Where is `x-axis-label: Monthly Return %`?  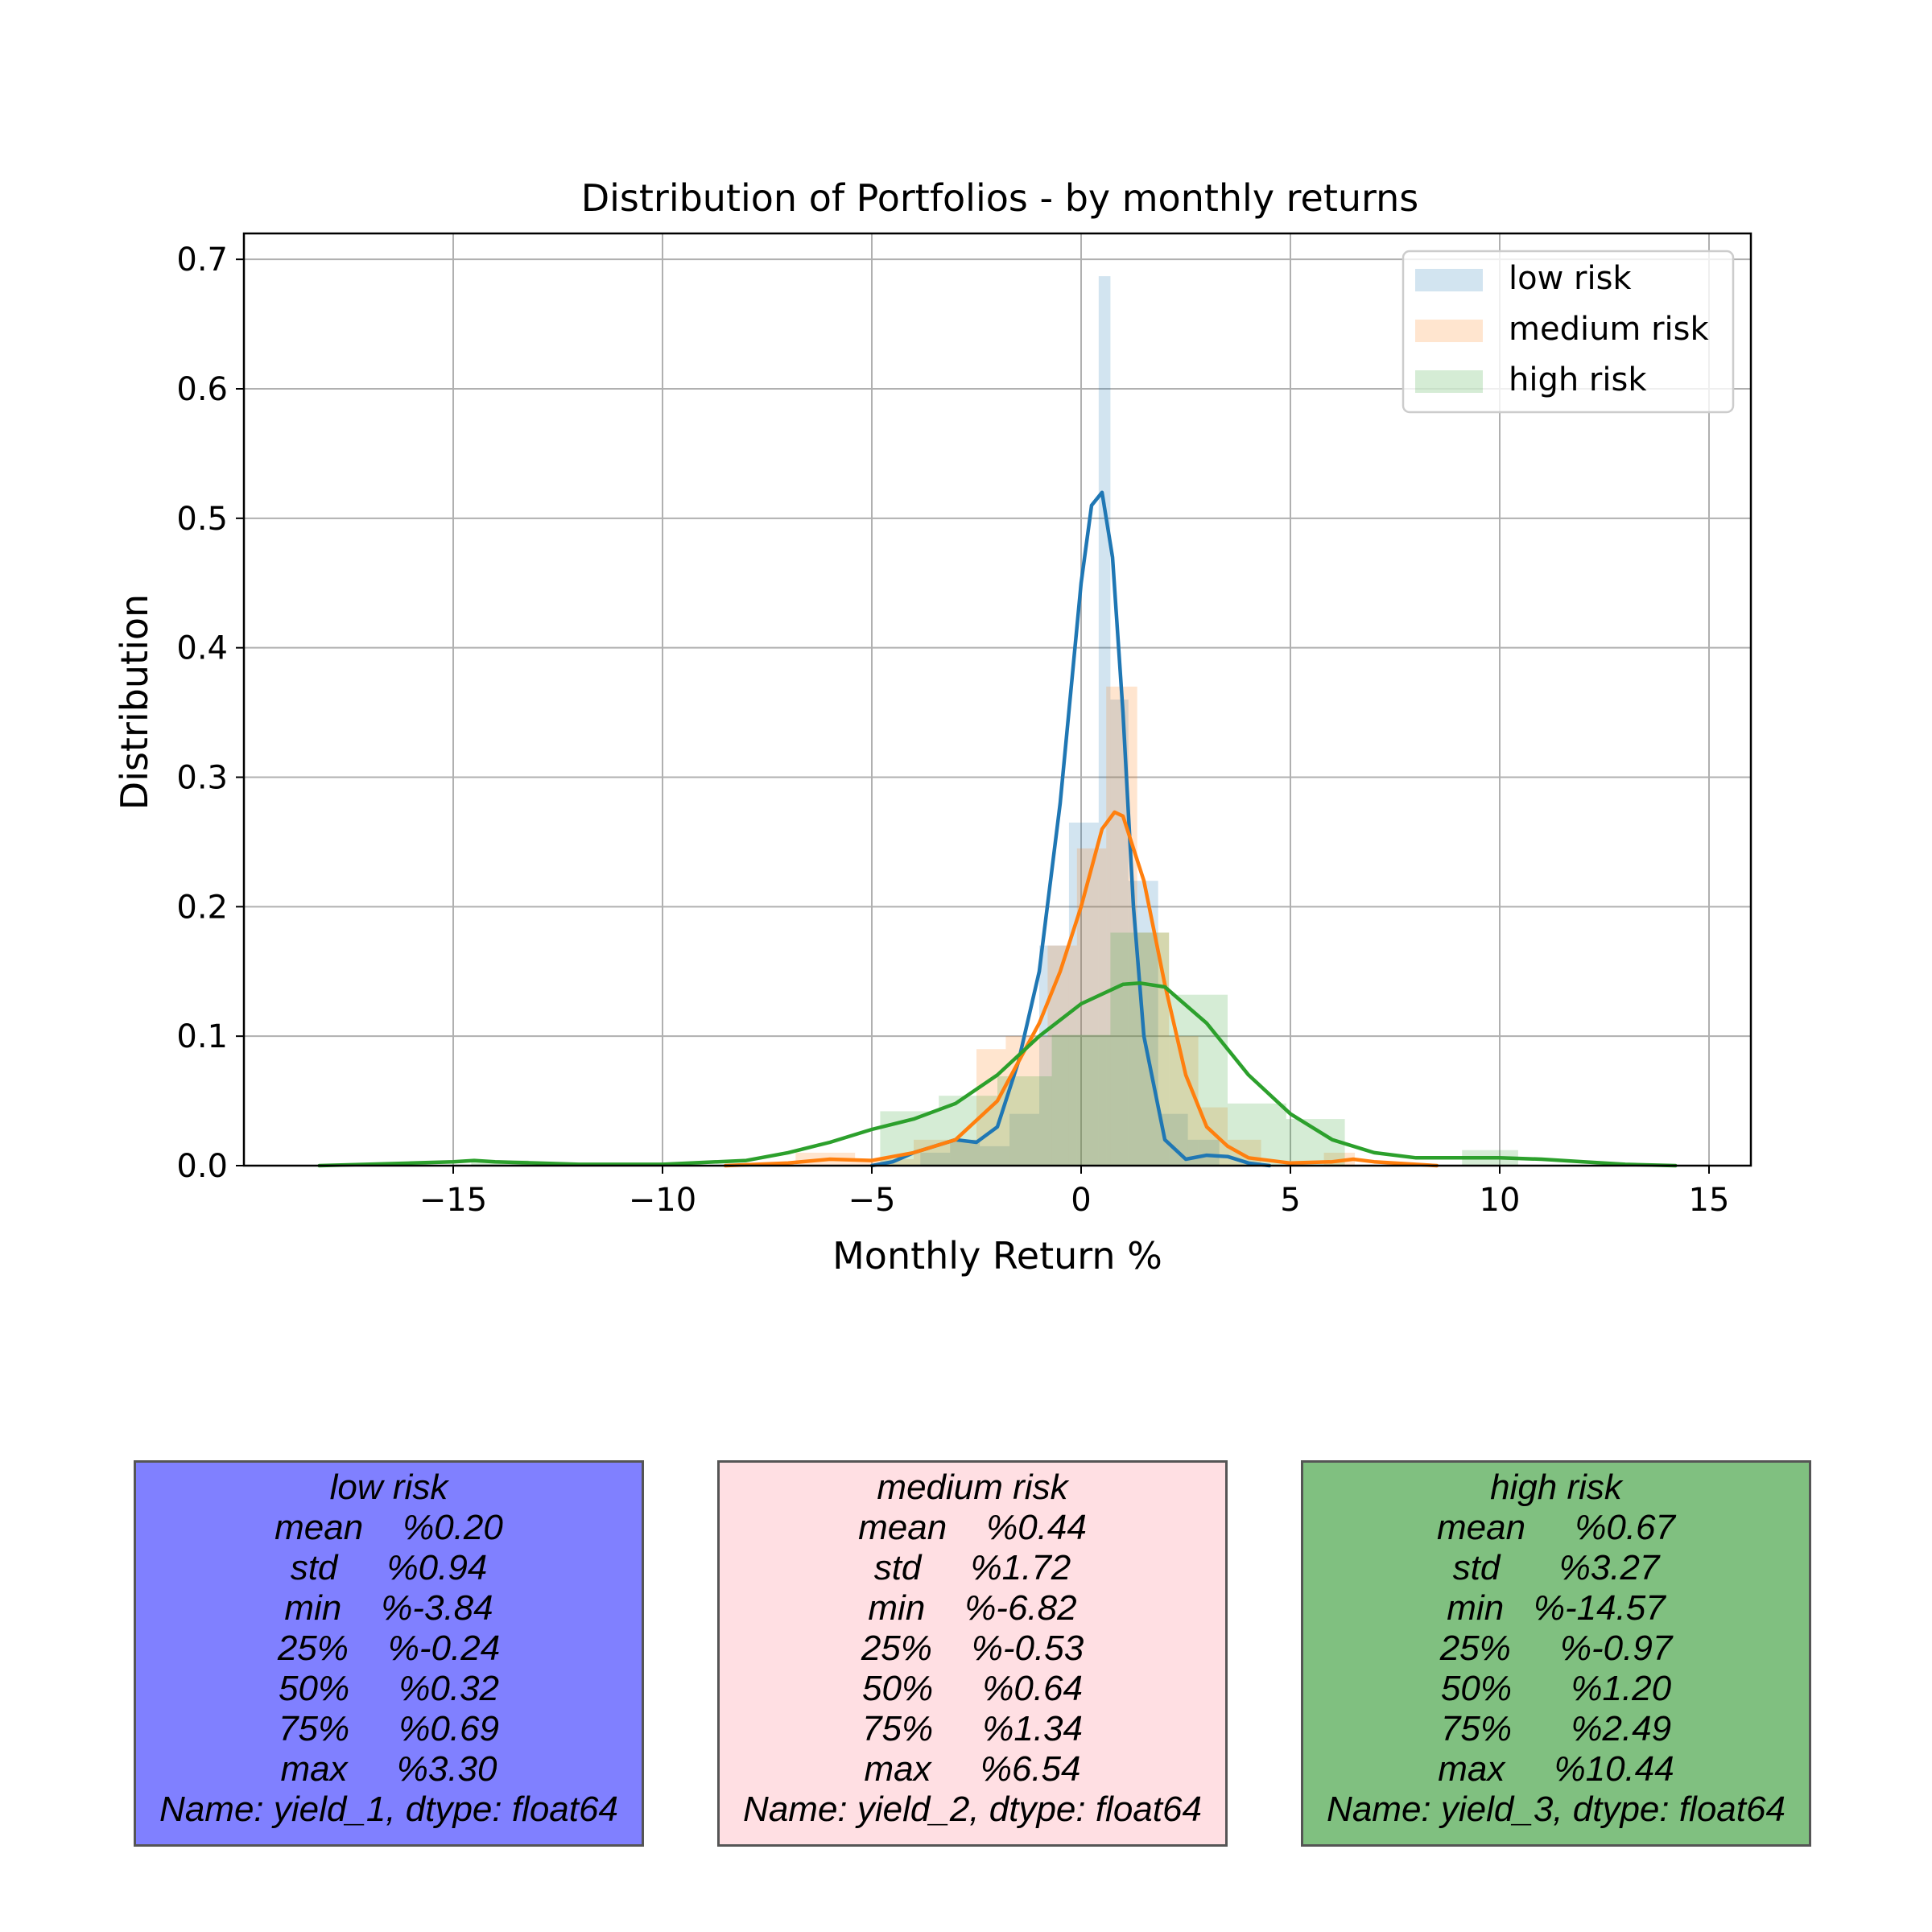
x-axis-label: Monthly Return % is located at coordinates (997, 1256).